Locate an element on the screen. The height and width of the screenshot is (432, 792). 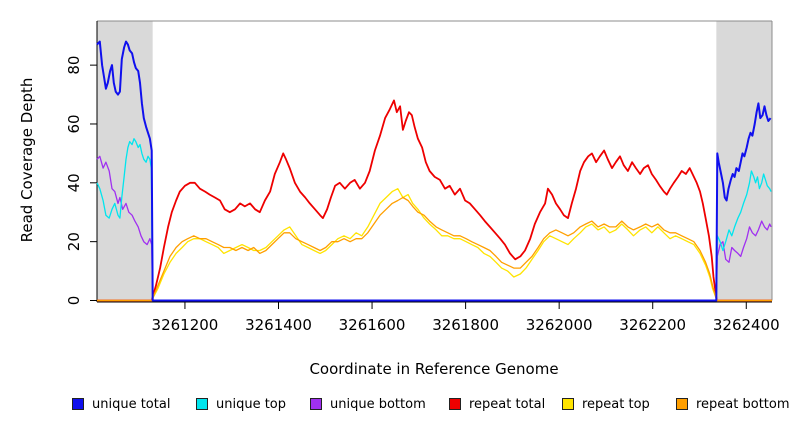
legend-item-repeat-bottom: repeat bottom is located at coordinates (733, 404).